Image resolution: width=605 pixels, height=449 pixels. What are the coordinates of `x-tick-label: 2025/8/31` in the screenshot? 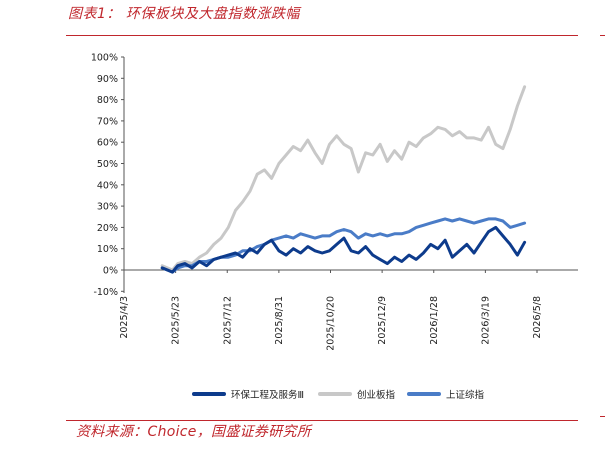 It's located at (279, 320).